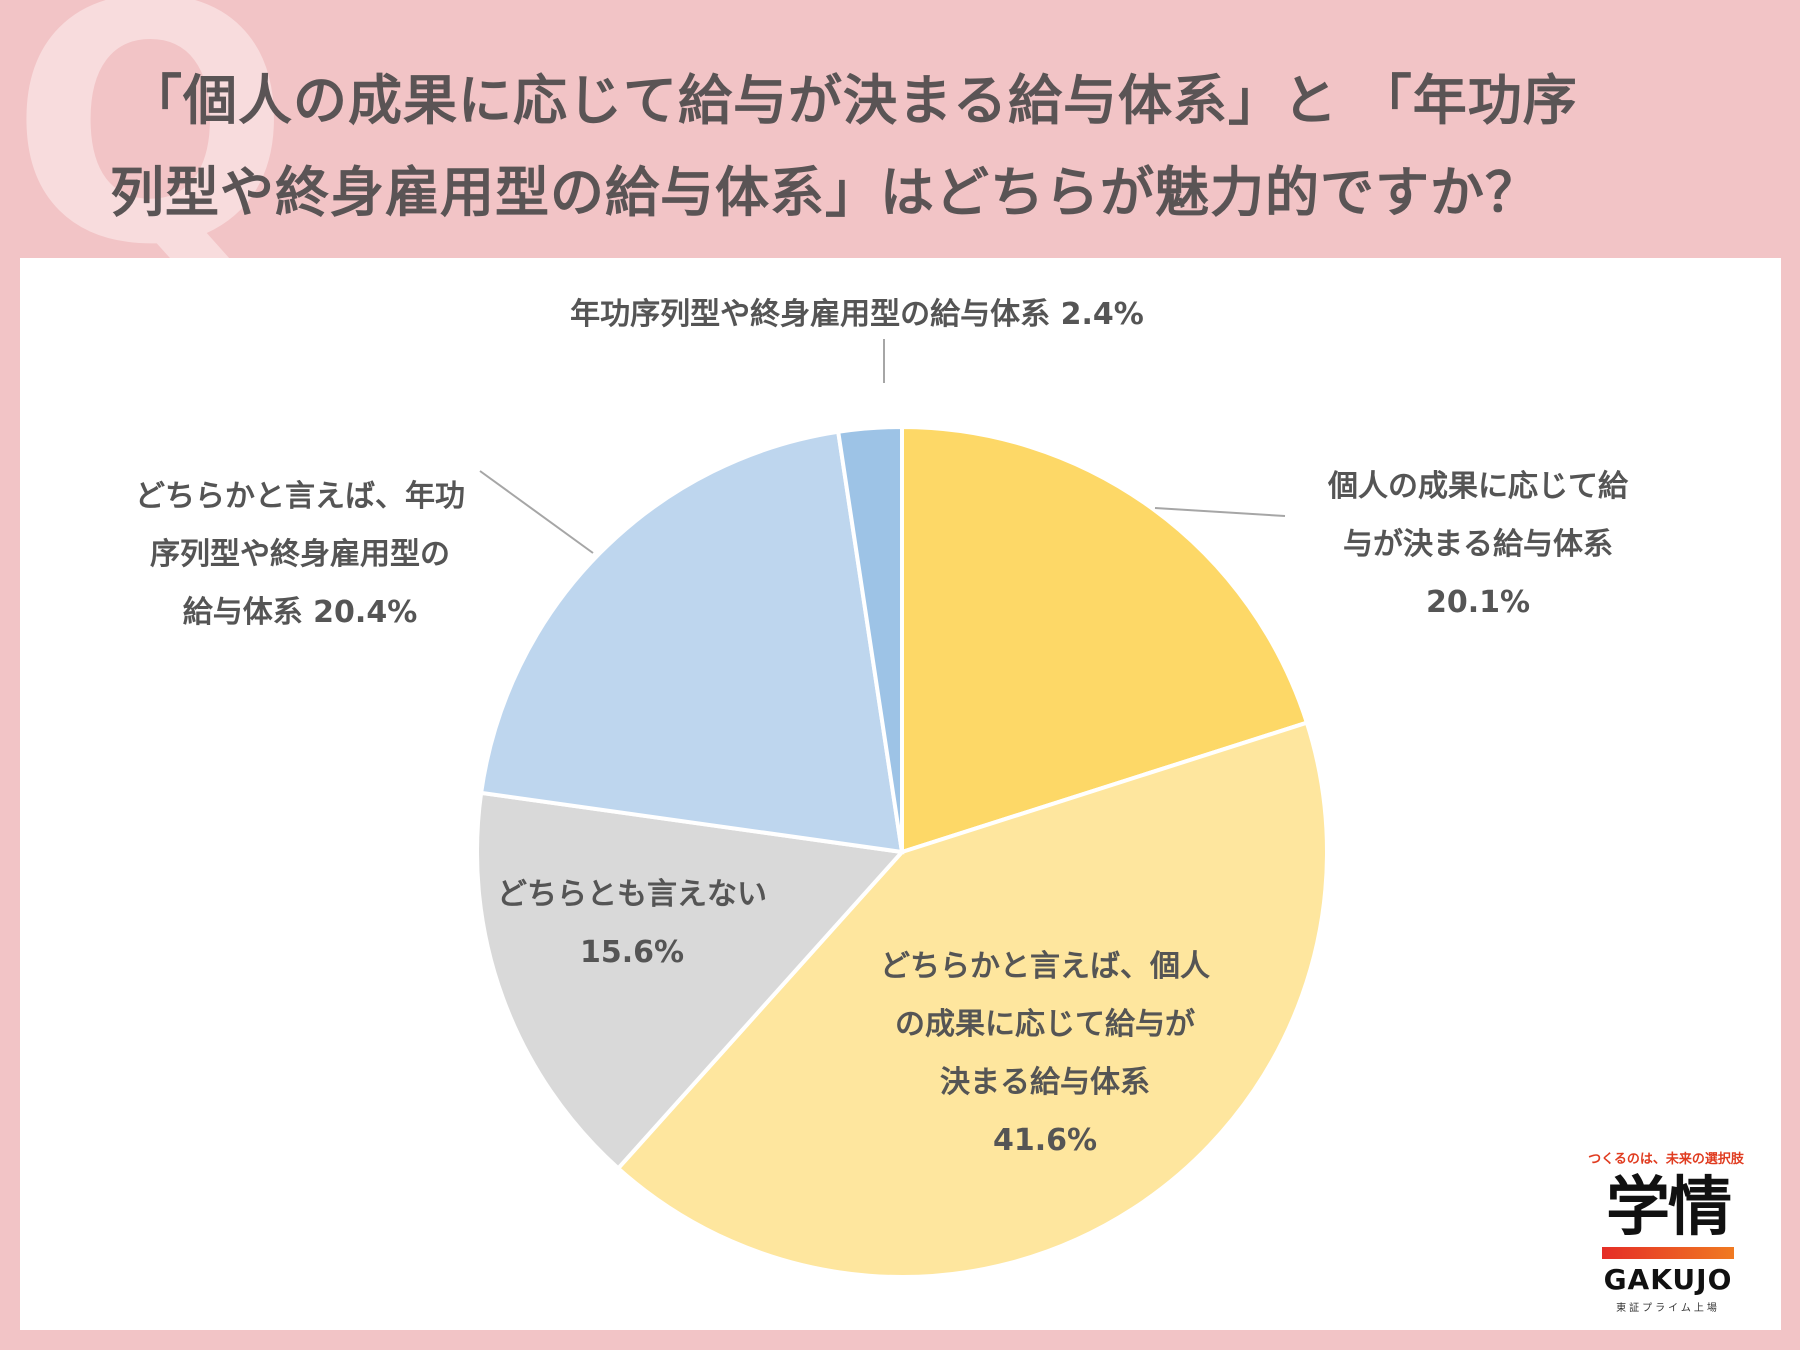  What do you see at coordinates (1045, 1082) in the screenshot?
I see `slice-label-2-line-3: 決まる給与体系` at bounding box center [1045, 1082].